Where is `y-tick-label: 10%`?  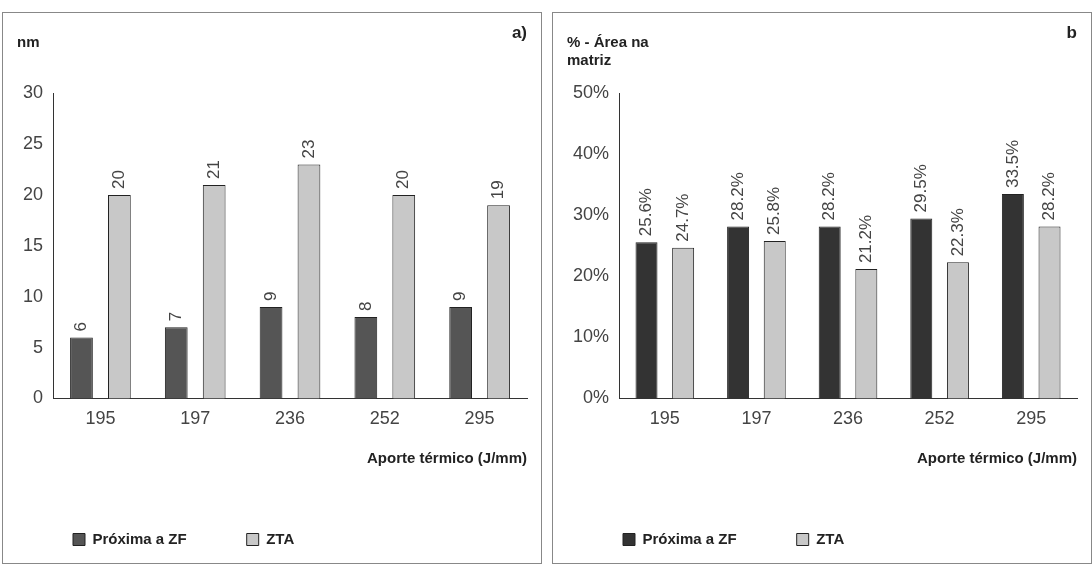 y-tick-label: 10% is located at coordinates (591, 336).